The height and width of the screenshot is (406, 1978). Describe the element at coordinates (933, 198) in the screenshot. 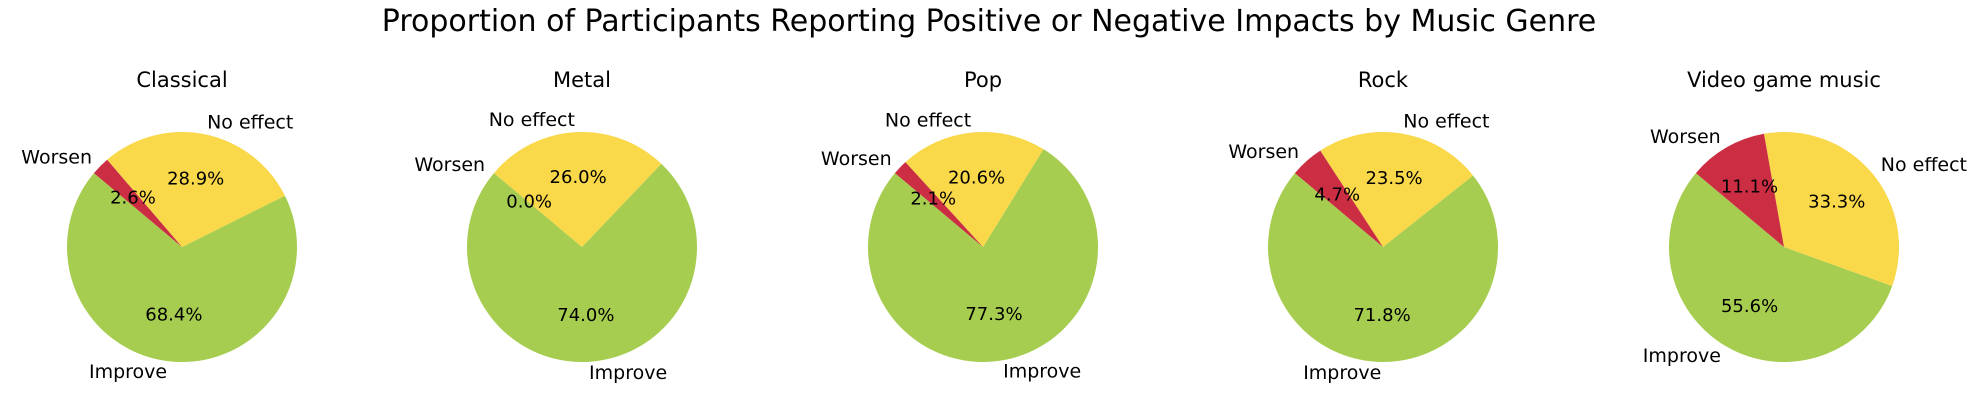

I see `pct-label-worsen: 2.1%` at that location.